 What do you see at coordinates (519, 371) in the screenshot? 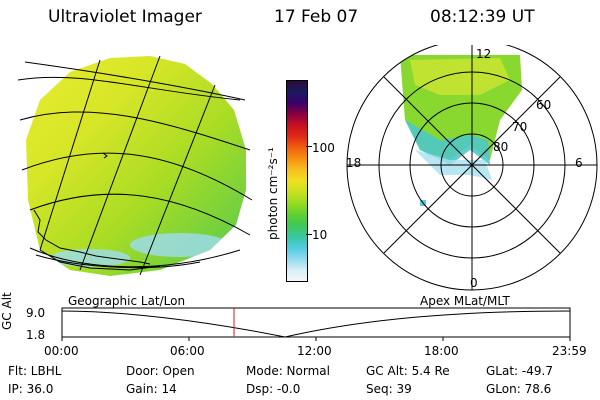
I see `glat-info: GLat: -49.7` at bounding box center [519, 371].